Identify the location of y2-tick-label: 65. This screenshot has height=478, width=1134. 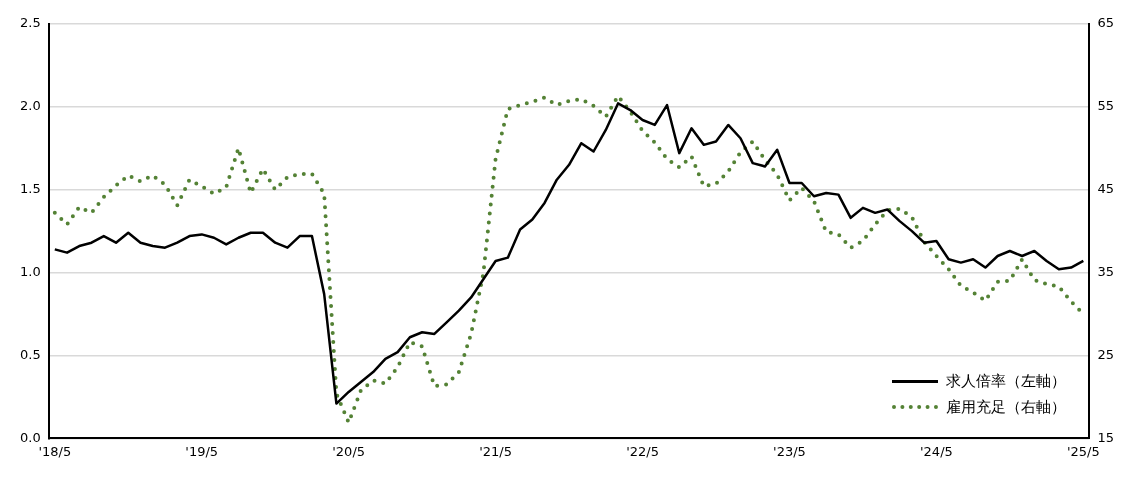
(1105, 23).